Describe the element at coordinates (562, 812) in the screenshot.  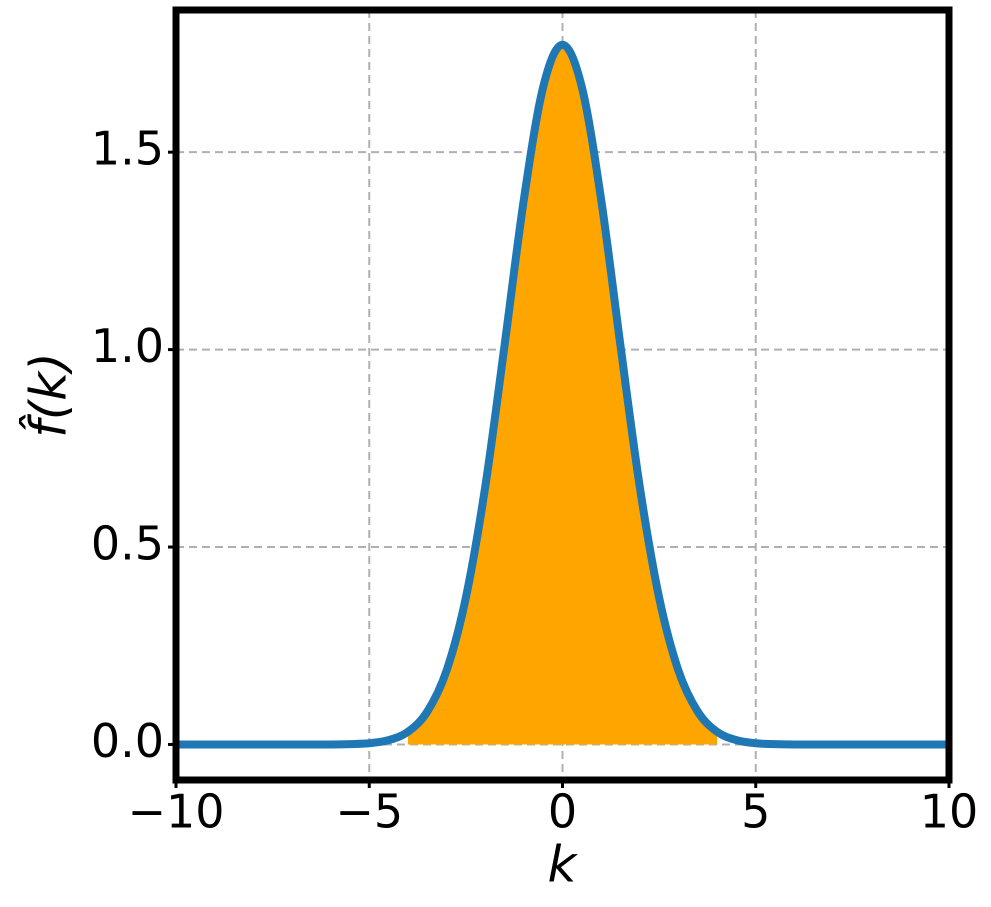
I see `x-tick-label: 0` at that location.